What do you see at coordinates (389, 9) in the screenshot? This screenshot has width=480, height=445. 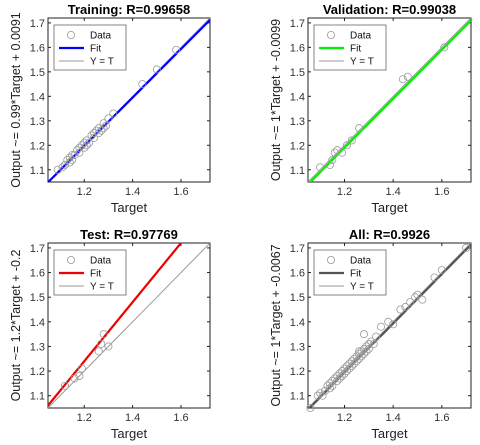 I see `panel-title: Validation: R=0.99038` at bounding box center [389, 9].